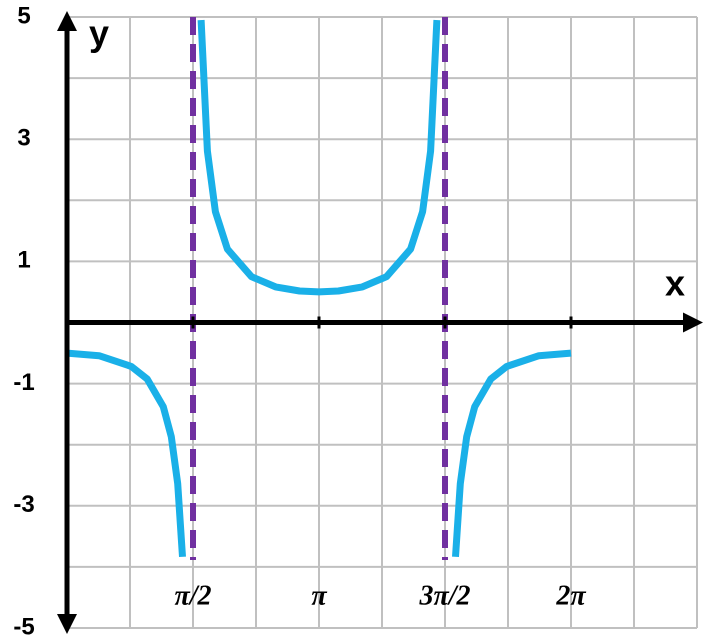 The width and height of the screenshot is (706, 643). I want to click on x-tick-label: π/2, so click(192, 595).